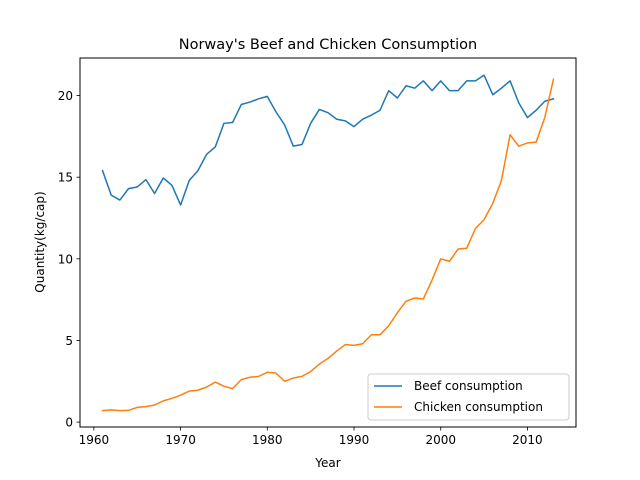 This screenshot has width=640, height=480. I want to click on y-tick-label: 15, so click(65, 178).